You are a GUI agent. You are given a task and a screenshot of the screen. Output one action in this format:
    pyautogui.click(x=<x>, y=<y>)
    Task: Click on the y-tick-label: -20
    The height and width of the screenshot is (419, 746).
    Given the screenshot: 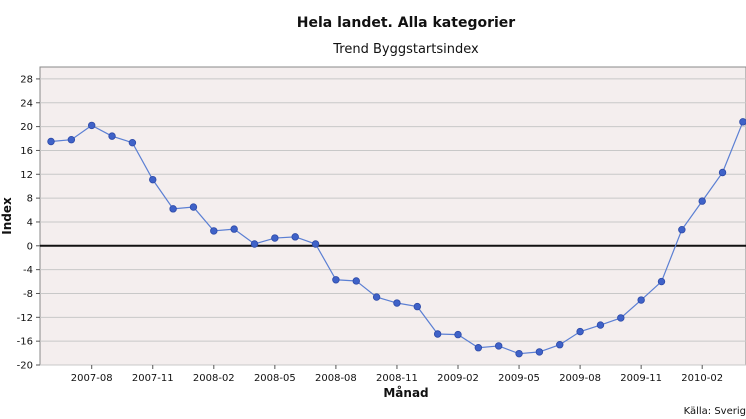 What is the action you would take?
    pyautogui.click(x=25, y=366)
    